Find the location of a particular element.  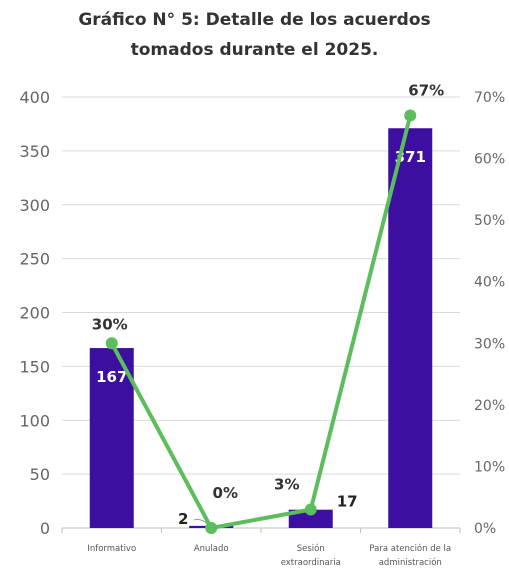

chart-title-line1: Gráfico N° 5: Detalle de los acuerdos is located at coordinates (254, 20).